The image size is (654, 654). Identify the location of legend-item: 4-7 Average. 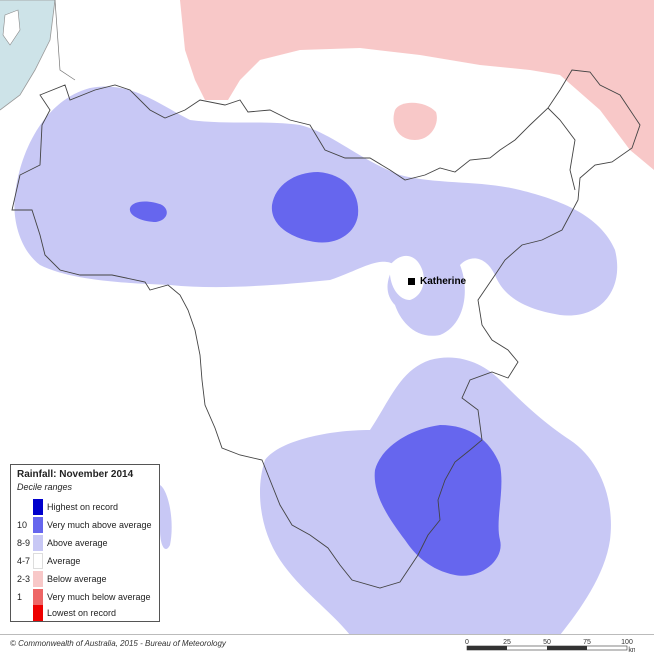
(86, 561).